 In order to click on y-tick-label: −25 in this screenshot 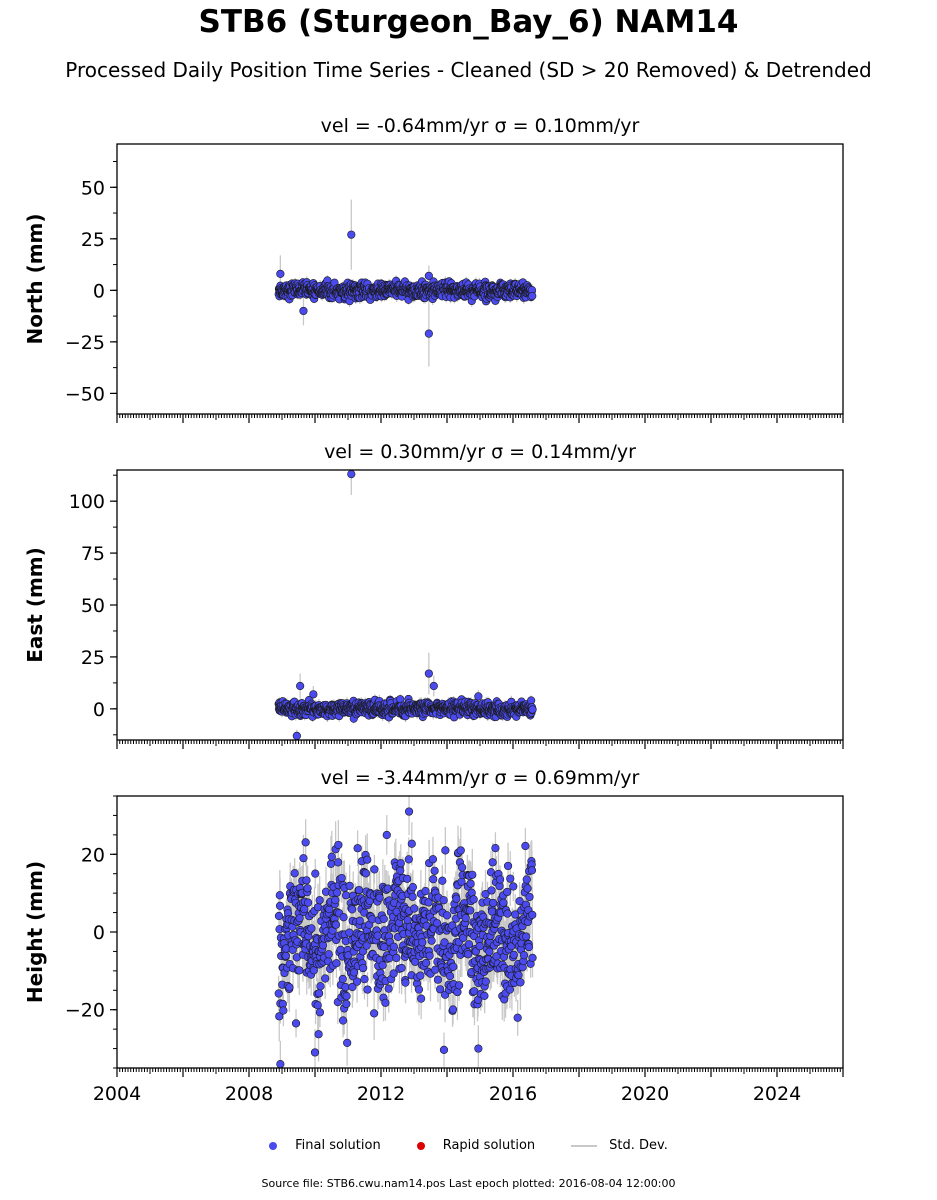, I will do `click(85, 343)`.